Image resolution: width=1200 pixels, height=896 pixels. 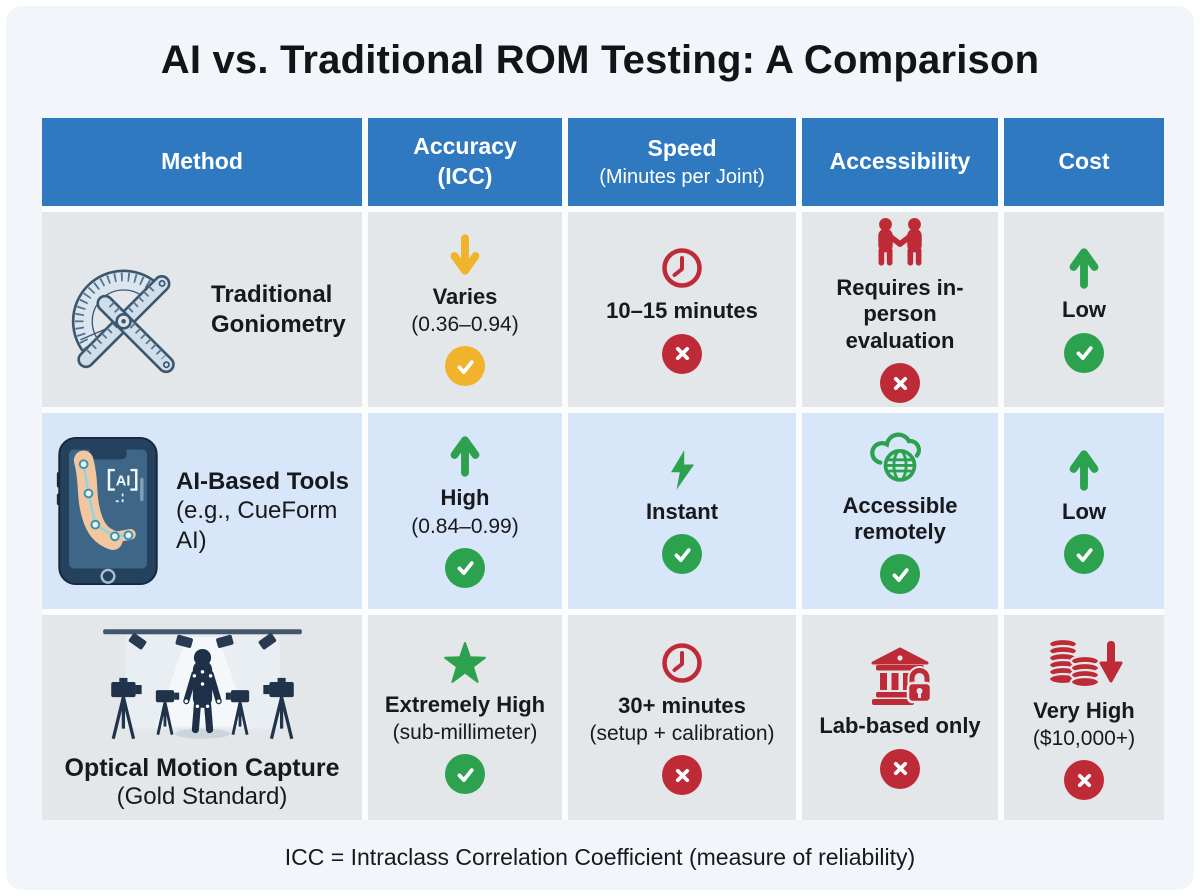 What do you see at coordinates (465, 717) in the screenshot?
I see `cell-mocap-accuracy: Extremely High (sub-millimeter)` at bounding box center [465, 717].